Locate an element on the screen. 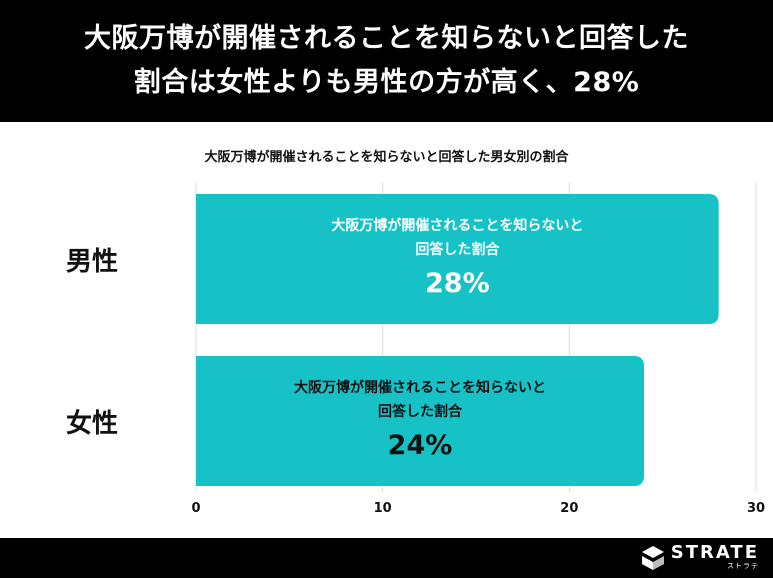  x-tick-label: 10 is located at coordinates (383, 508).